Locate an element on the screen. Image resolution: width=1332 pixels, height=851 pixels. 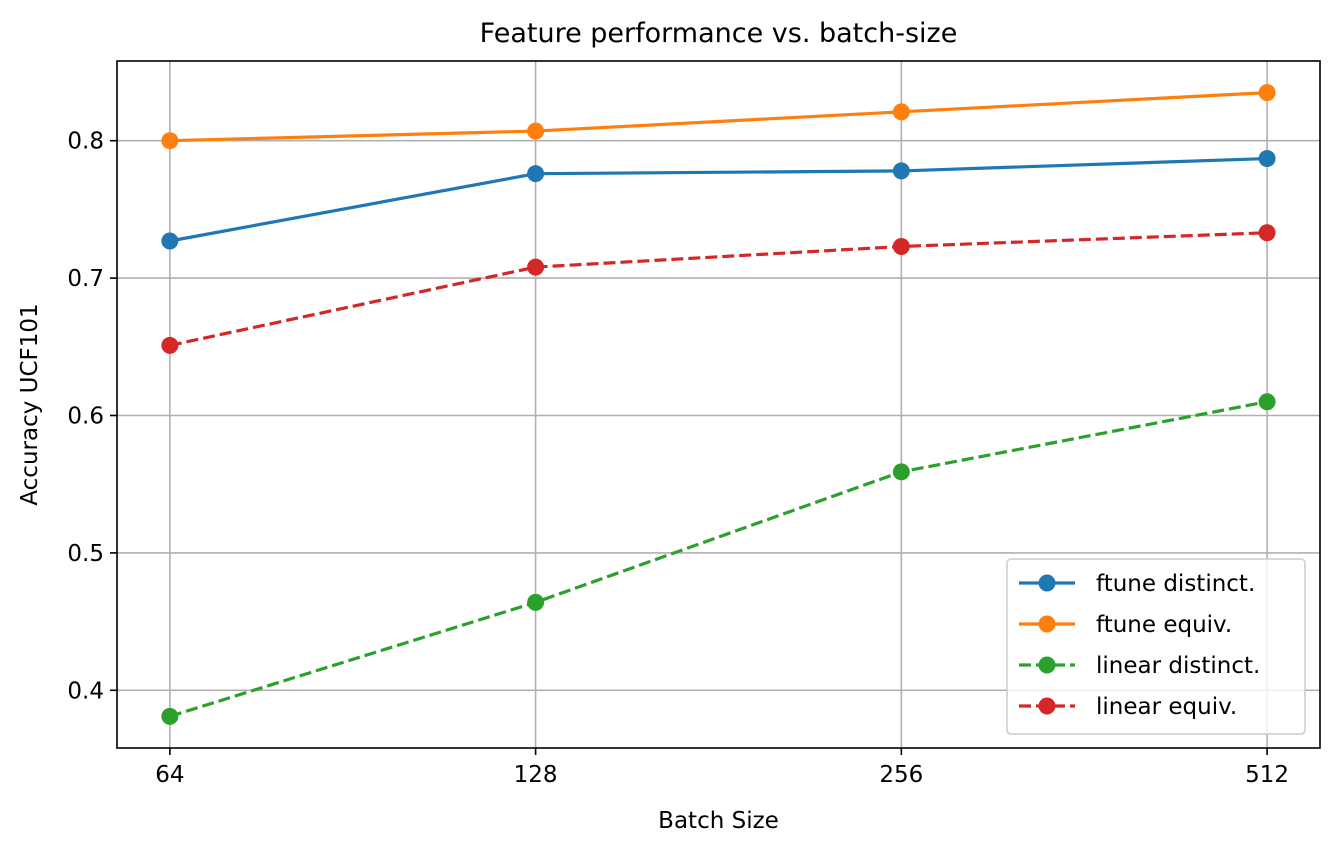
y-tick-label: 0.5 is located at coordinates (85, 554).